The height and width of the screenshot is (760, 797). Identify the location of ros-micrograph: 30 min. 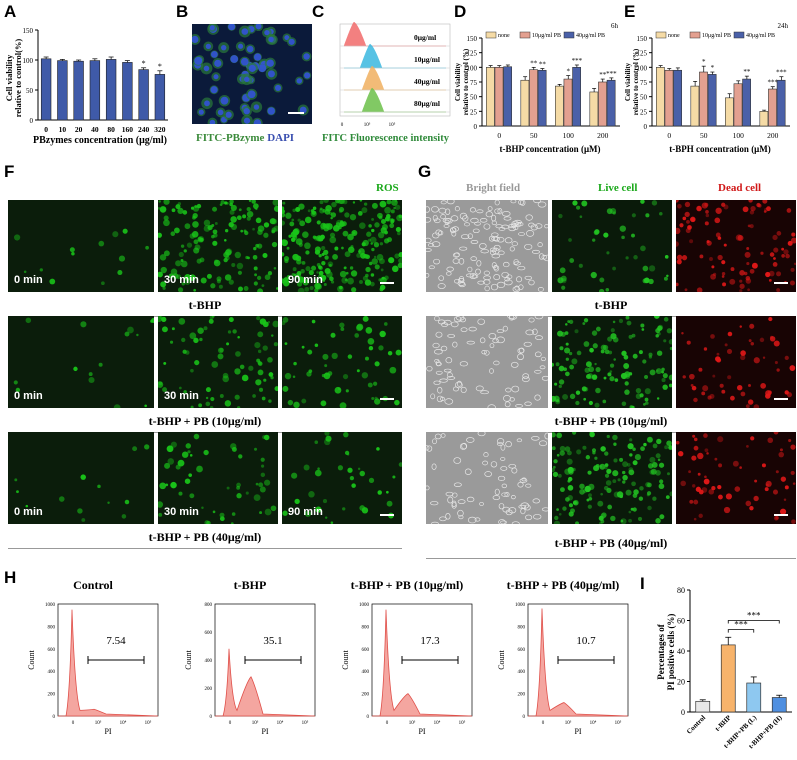
(218, 478).